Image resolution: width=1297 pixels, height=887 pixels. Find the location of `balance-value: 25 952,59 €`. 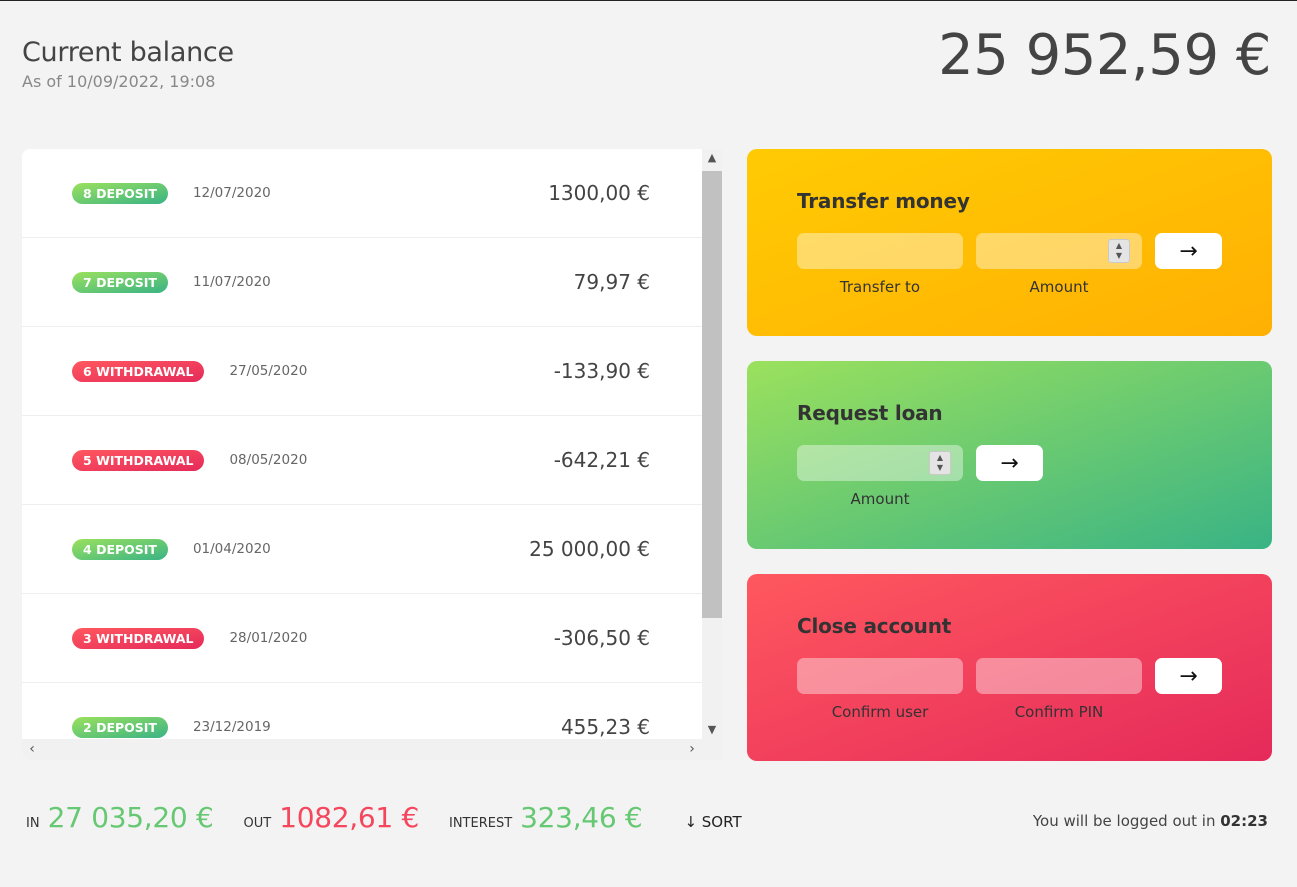

balance-value: 25 952,59 € is located at coordinates (1104, 55).